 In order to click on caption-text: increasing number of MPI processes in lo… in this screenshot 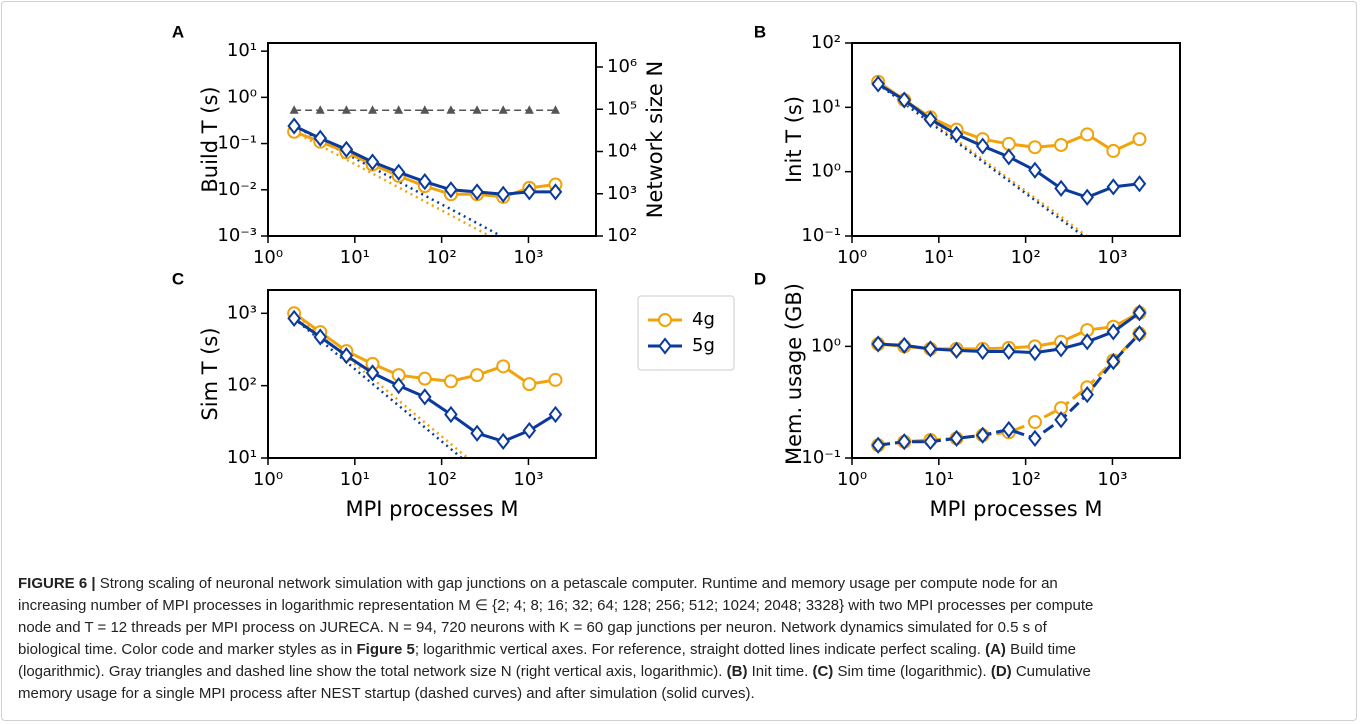, I will do `click(556, 605)`.